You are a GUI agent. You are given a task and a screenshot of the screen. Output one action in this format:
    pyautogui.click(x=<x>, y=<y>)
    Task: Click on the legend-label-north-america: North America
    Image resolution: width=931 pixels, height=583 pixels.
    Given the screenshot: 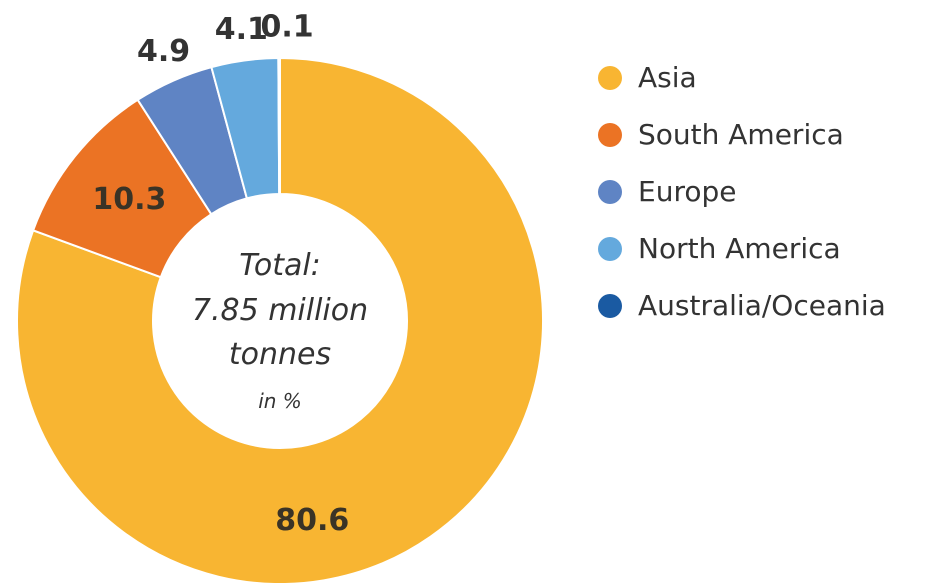 What is the action you would take?
    pyautogui.click(x=739, y=248)
    